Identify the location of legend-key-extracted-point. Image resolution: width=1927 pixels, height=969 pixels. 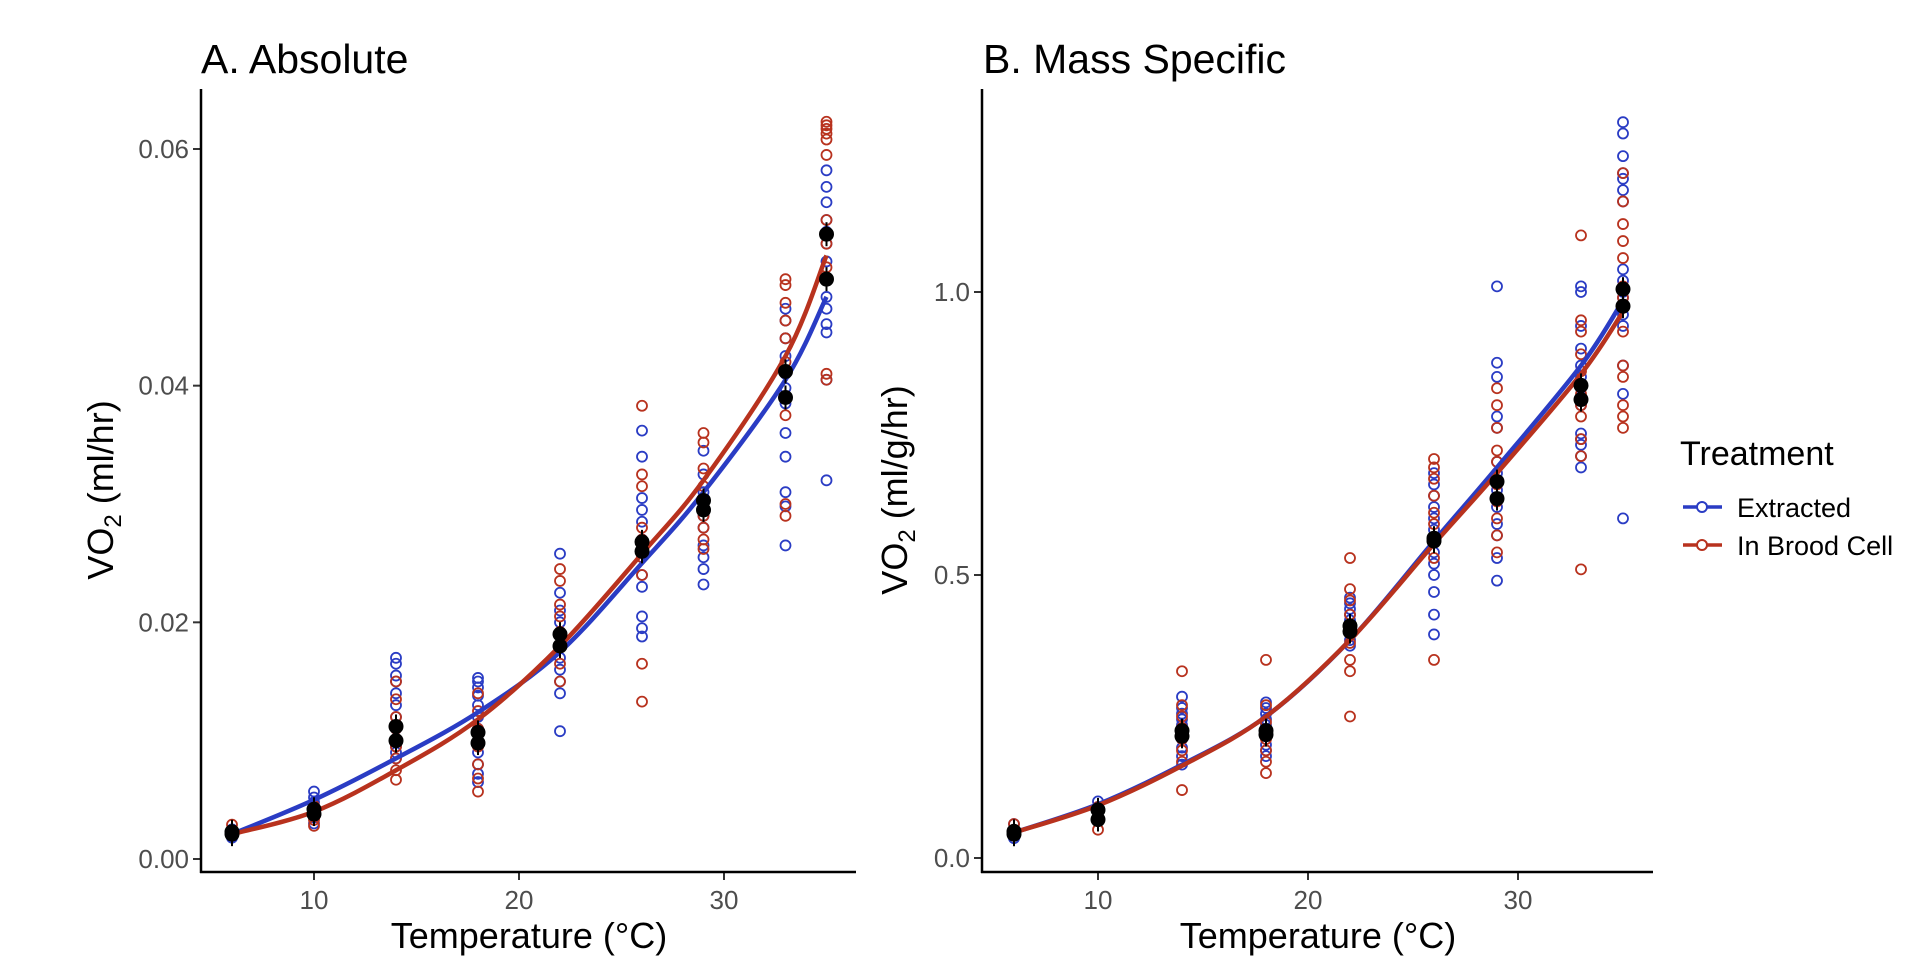
(1702, 507).